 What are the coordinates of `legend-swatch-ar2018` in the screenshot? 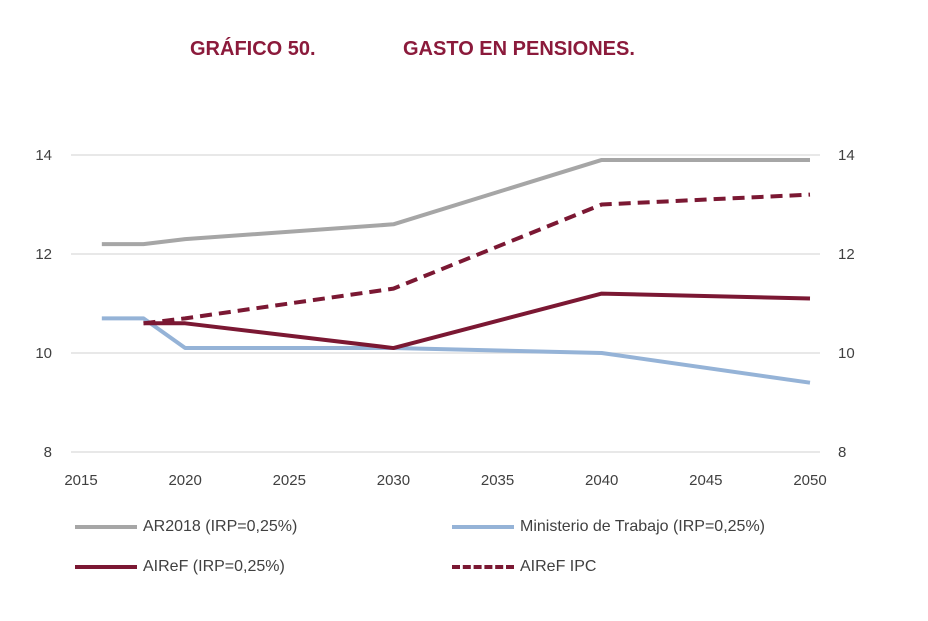 It's located at (106, 527).